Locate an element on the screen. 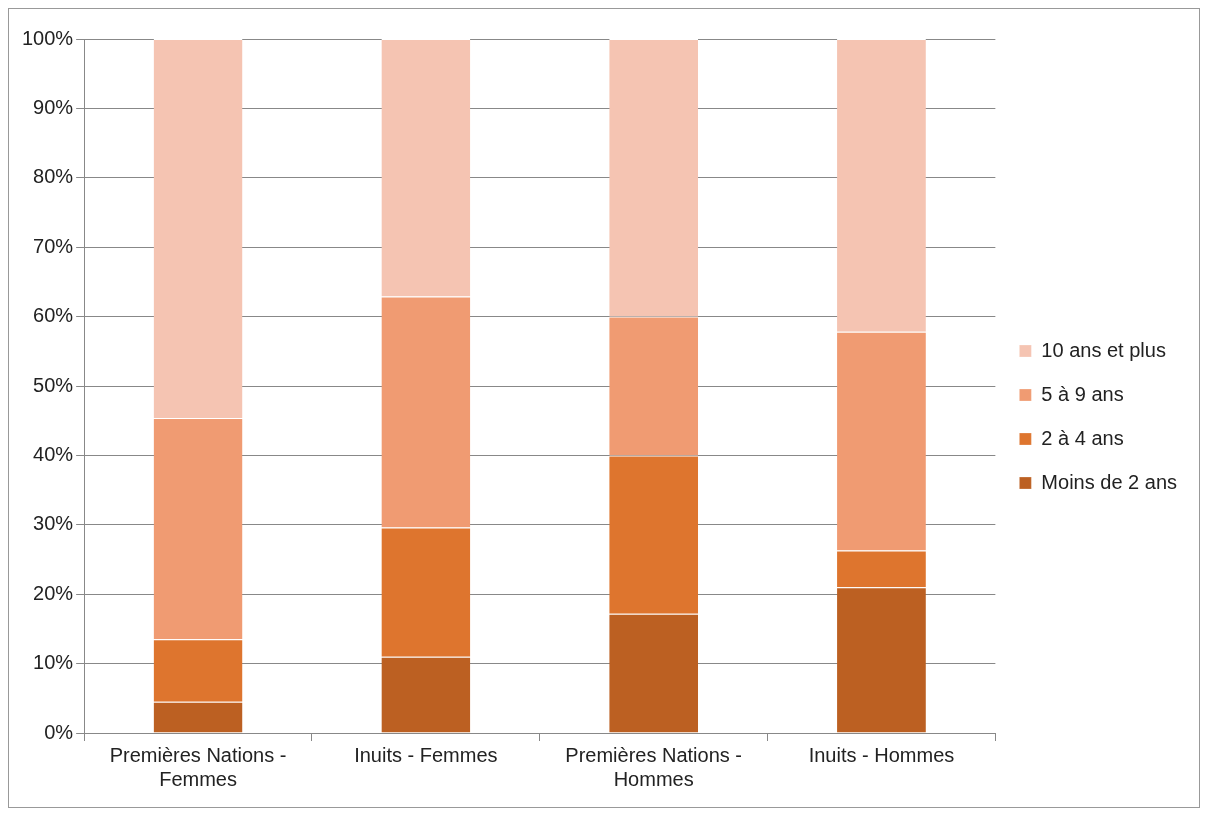 The width and height of the screenshot is (1209, 817). legend-label: 2 à 4 ans is located at coordinates (1082, 437).